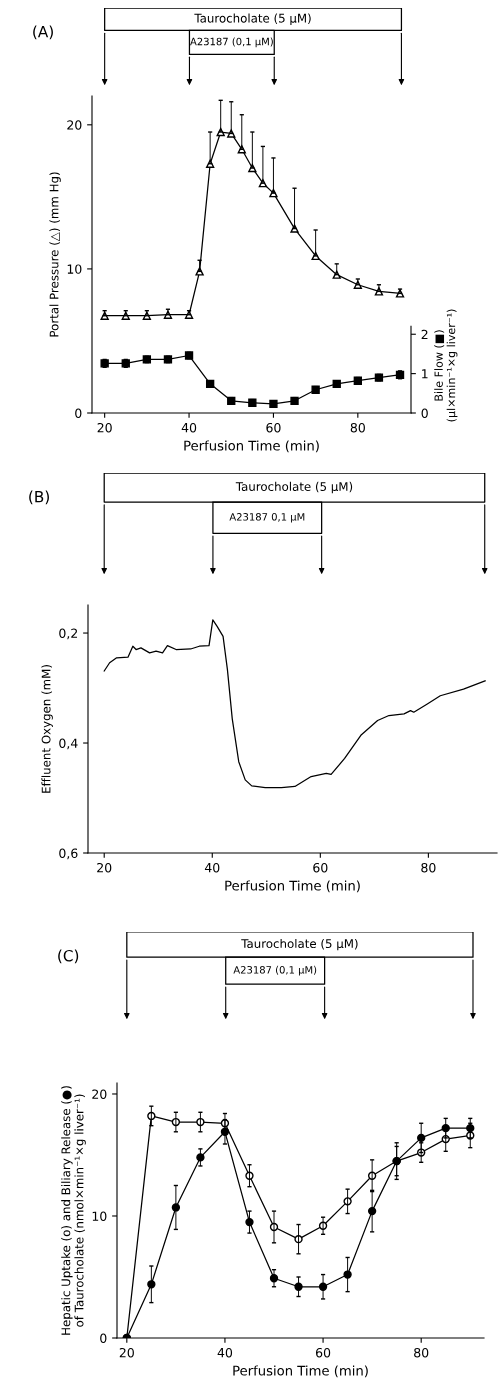 The width and height of the screenshot is (501, 1383). What do you see at coordinates (425, 374) in the screenshot?
I see `y2-tick-label: 1` at bounding box center [425, 374].